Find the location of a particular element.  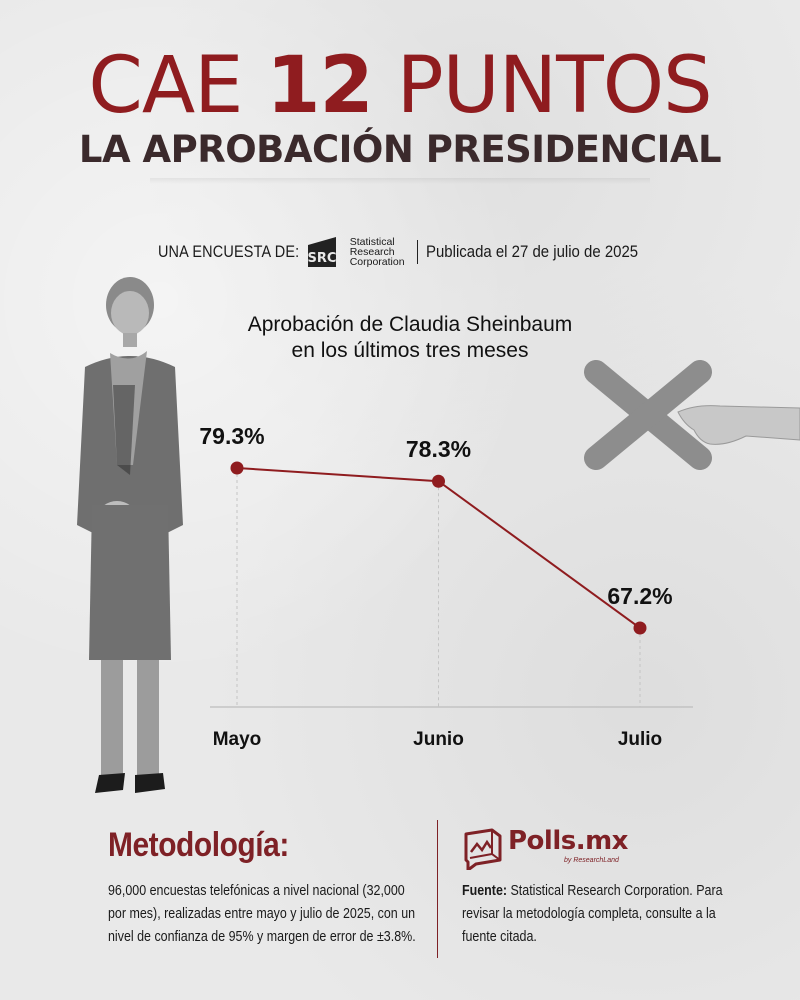

headline-number: 12 is located at coordinates (320, 86).